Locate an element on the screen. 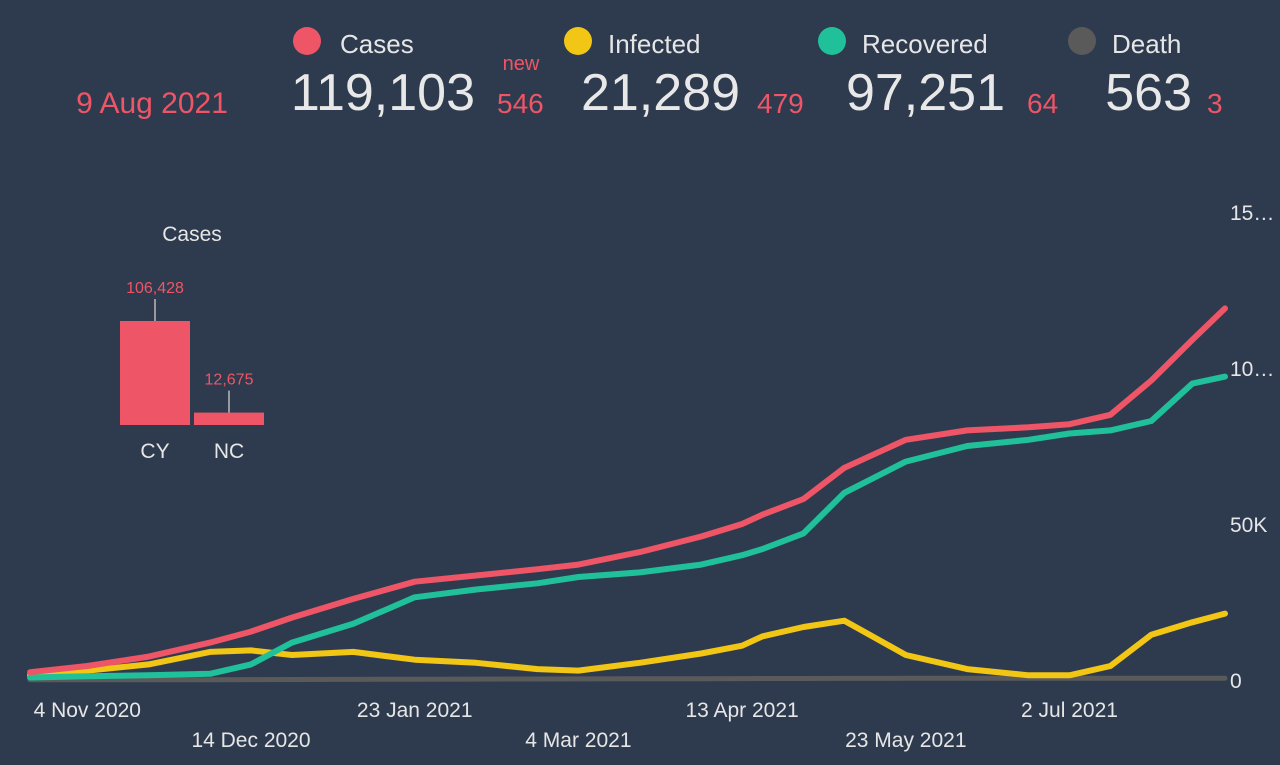  x-tick-label: 14 Dec 2020 is located at coordinates (250, 740).